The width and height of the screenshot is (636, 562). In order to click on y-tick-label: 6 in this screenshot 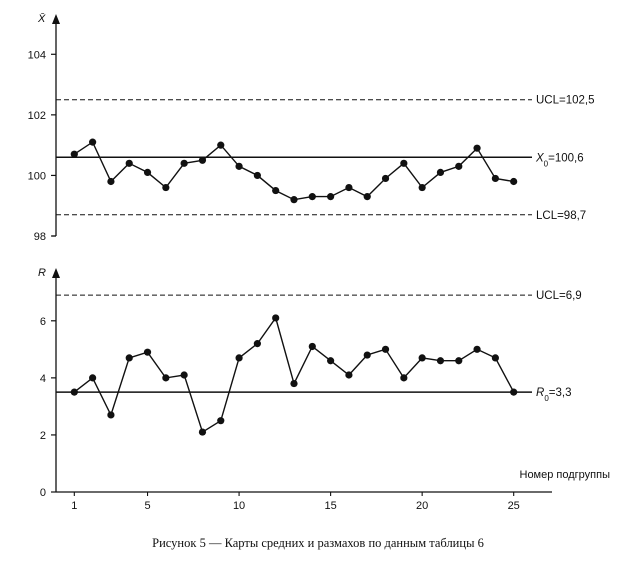, I will do `click(43, 322)`.